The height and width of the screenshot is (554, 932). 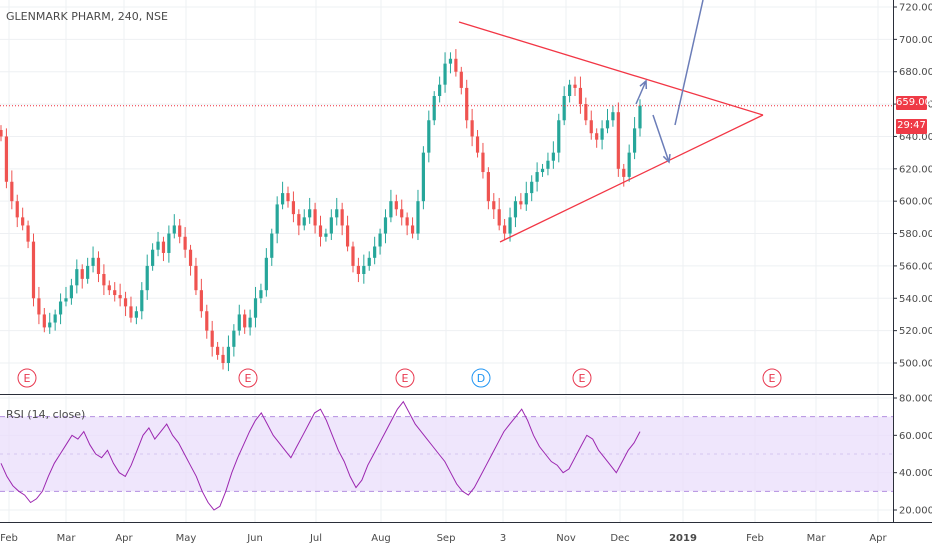 What do you see at coordinates (611, 68) in the screenshot?
I see `triangle-upper-trendline` at bounding box center [611, 68].